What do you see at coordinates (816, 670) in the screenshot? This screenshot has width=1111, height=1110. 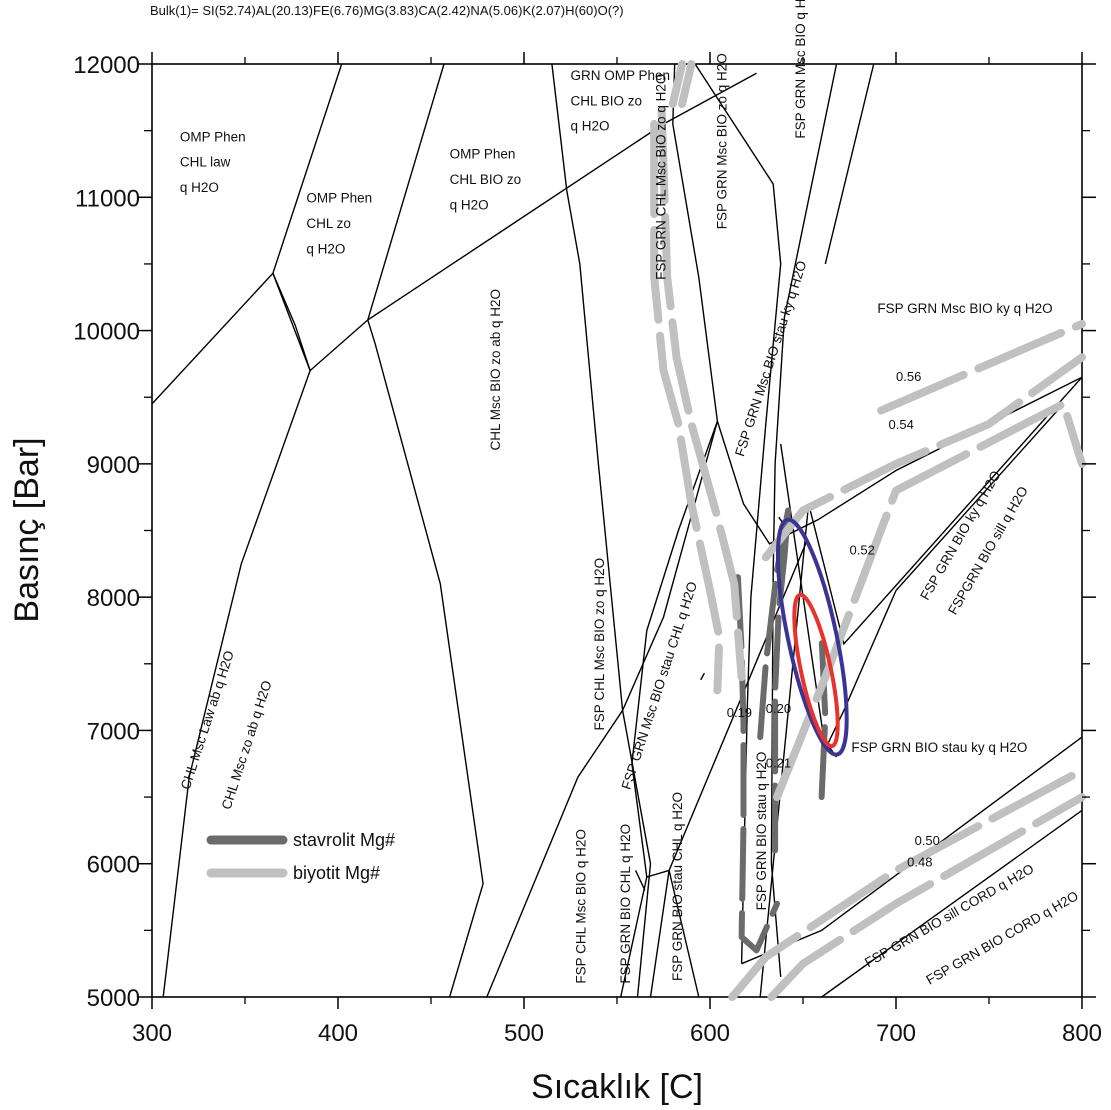 I see `inner-estimate-ellipse` at bounding box center [816, 670].